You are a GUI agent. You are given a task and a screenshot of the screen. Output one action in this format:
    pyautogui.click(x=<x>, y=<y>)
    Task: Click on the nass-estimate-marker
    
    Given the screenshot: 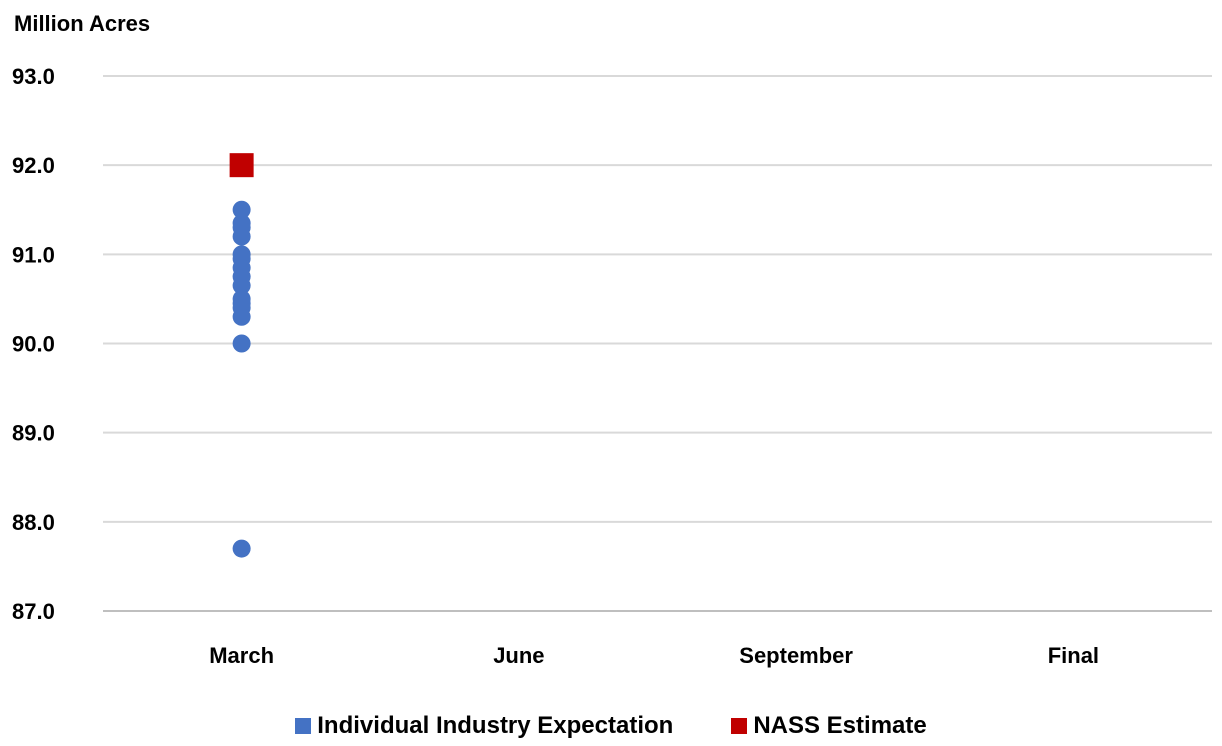 What is the action you would take?
    pyautogui.click(x=241, y=165)
    